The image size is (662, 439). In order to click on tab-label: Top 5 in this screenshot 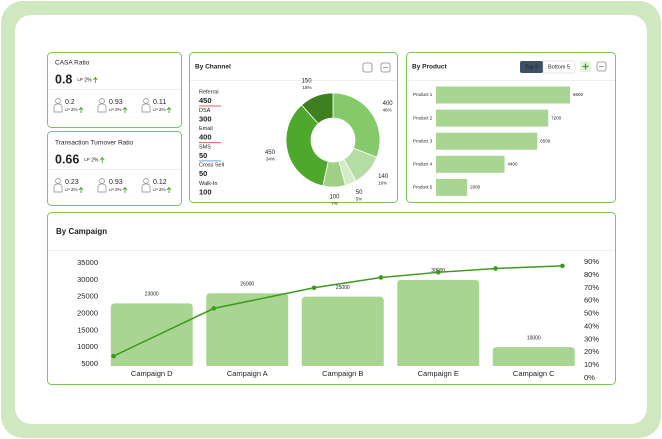, I will do `click(531, 67)`.